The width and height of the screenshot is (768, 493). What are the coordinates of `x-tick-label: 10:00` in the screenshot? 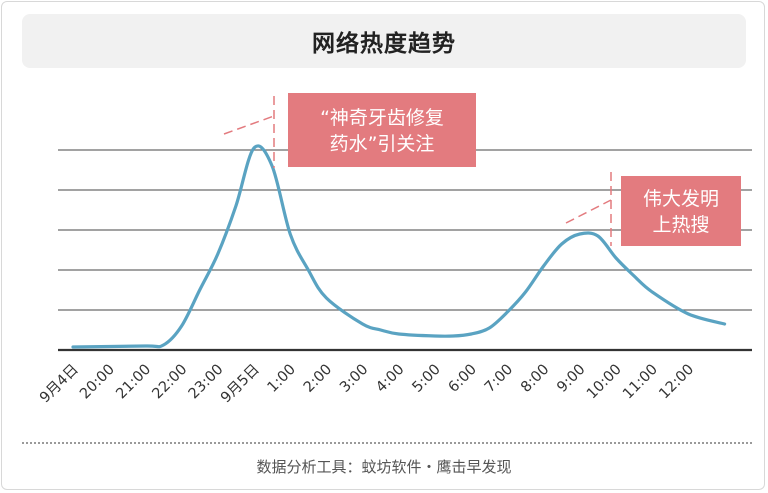 It's located at (604, 382).